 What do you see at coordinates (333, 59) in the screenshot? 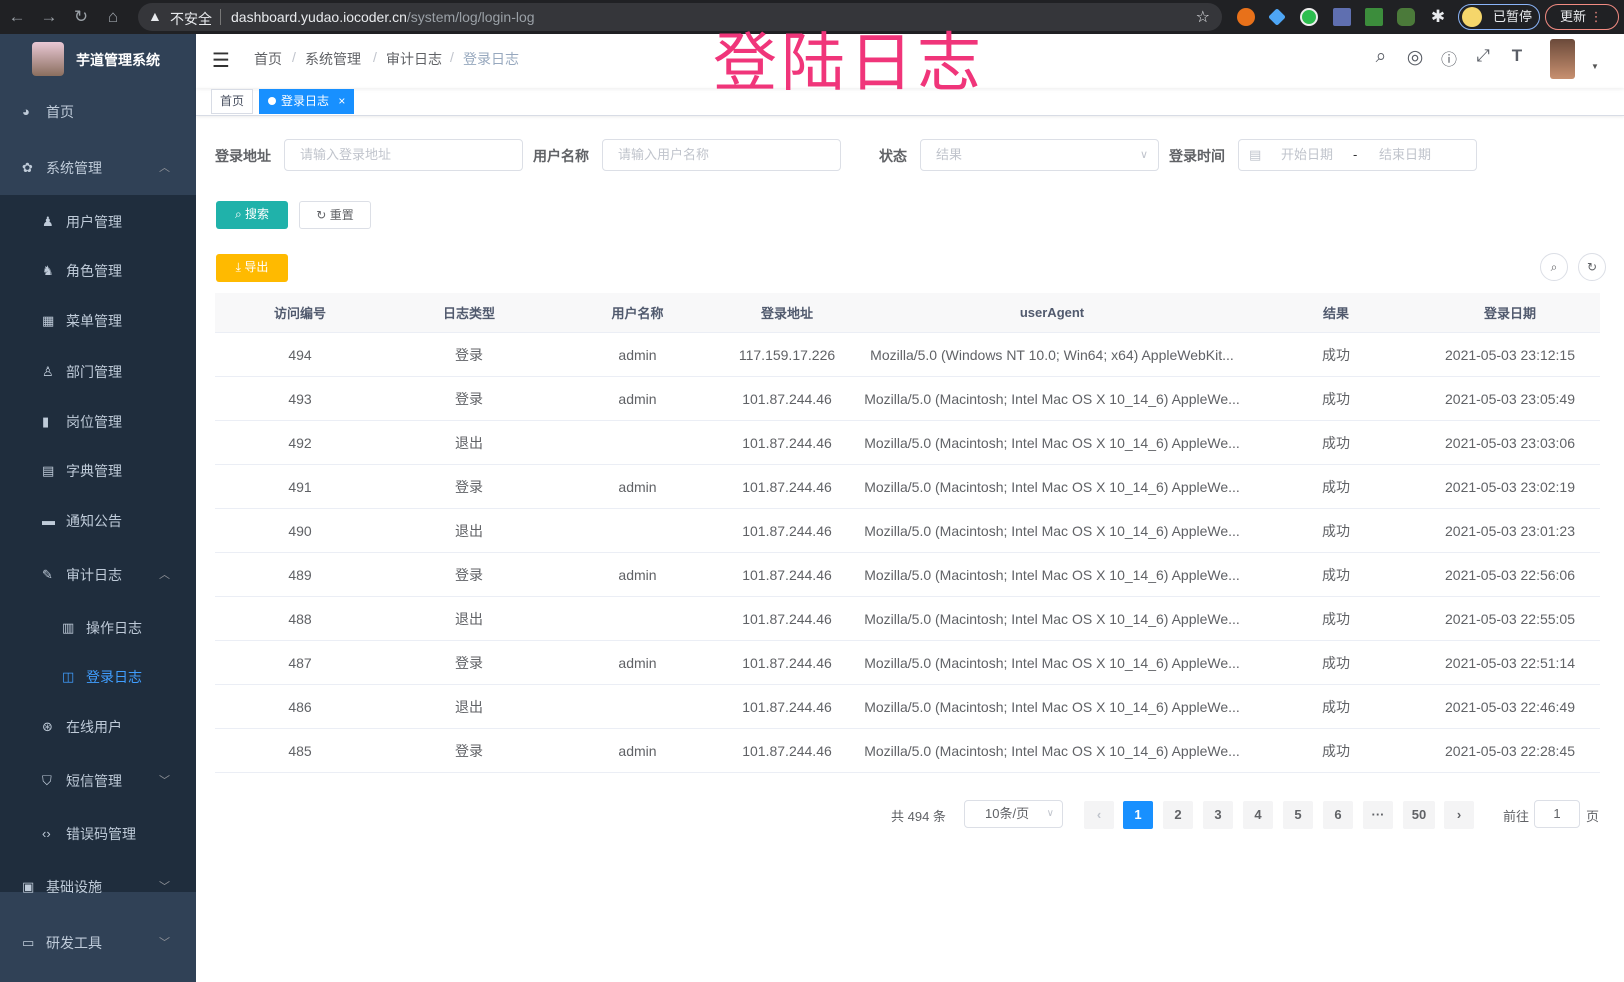
I see `breadcrumb-system: 系统管理` at bounding box center [333, 59].